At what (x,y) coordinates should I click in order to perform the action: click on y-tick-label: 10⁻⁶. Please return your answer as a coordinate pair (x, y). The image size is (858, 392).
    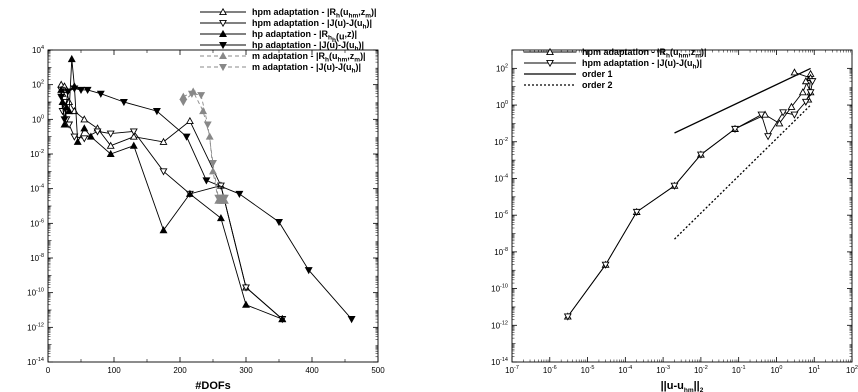
    Looking at the image, I should click on (37, 223).